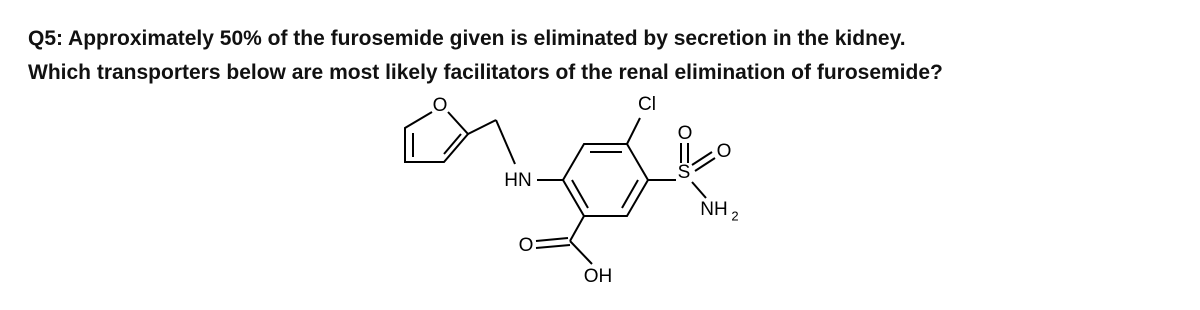 The image size is (1200, 310). Describe the element at coordinates (560, 188) in the screenshot. I see `molecule-bonds` at that location.